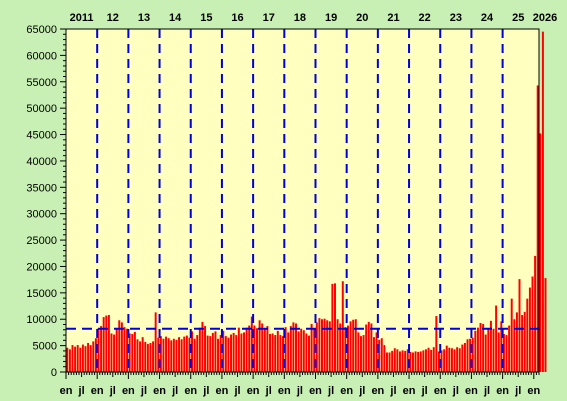 Image resolution: width=567 pixels, height=401 pixels. I want to click on year-label: 17, so click(269, 18).